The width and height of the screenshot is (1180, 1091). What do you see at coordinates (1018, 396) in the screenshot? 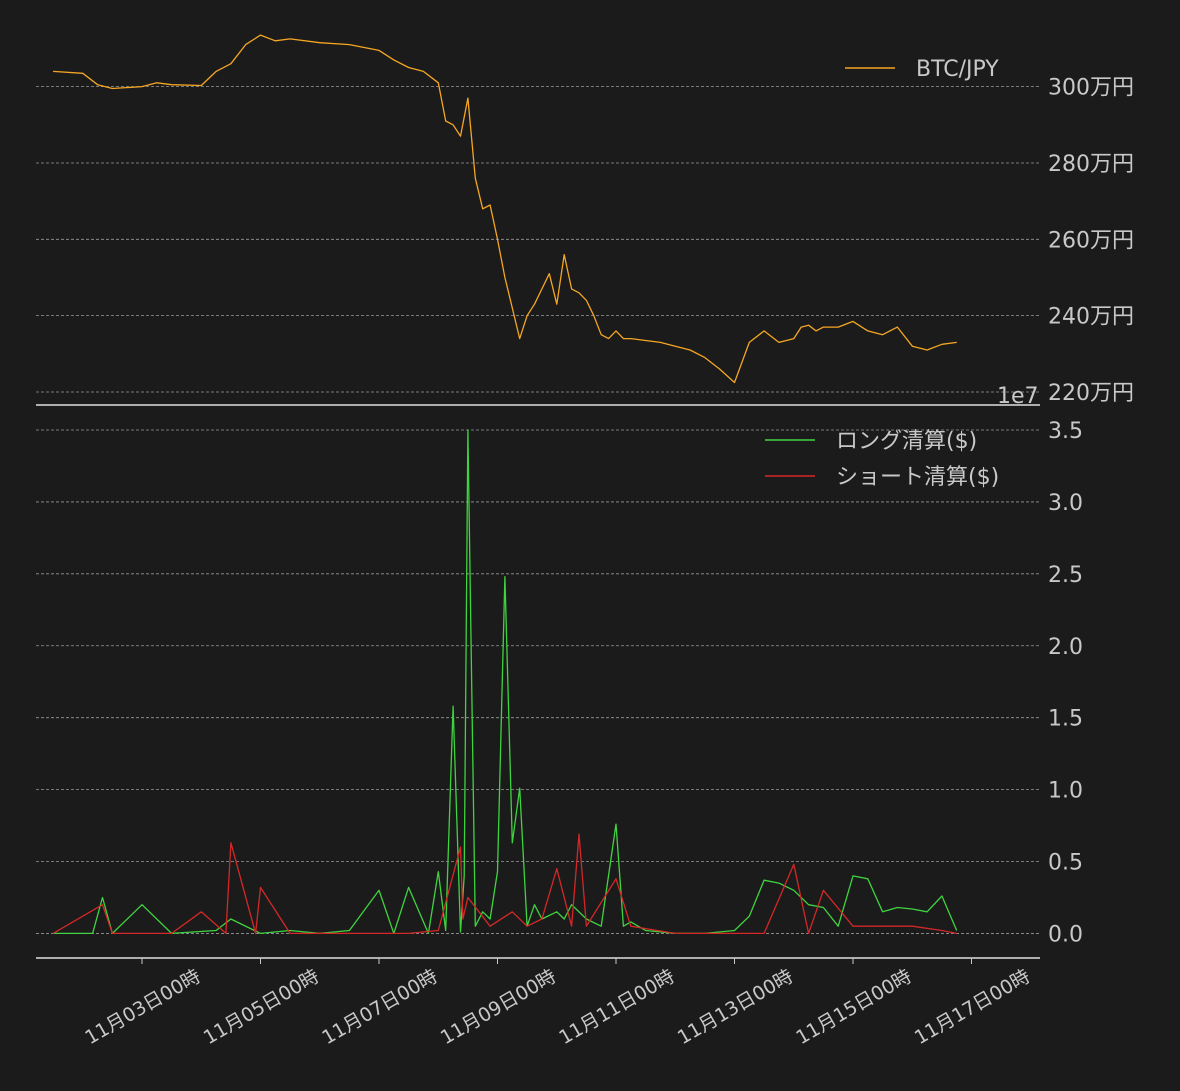
I see `offset-label: 1e7` at bounding box center [1018, 396].